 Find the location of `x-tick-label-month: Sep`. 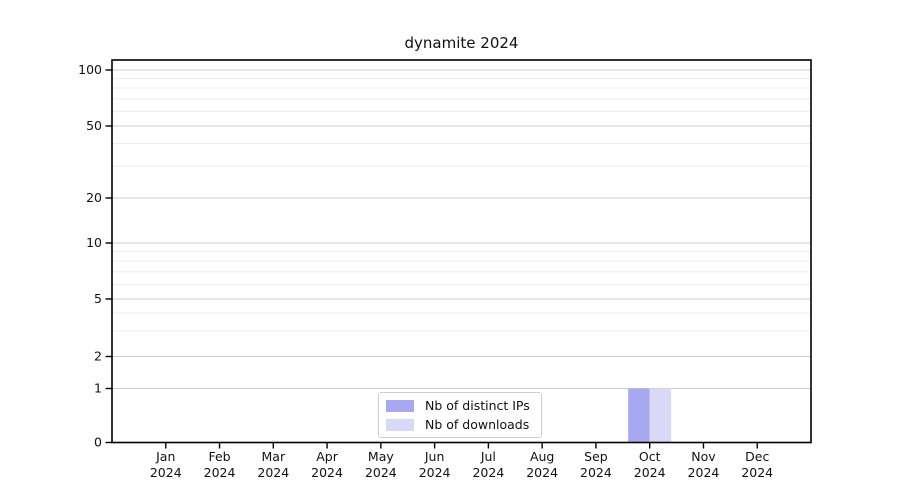

x-tick-label-month: Sep is located at coordinates (596, 456).